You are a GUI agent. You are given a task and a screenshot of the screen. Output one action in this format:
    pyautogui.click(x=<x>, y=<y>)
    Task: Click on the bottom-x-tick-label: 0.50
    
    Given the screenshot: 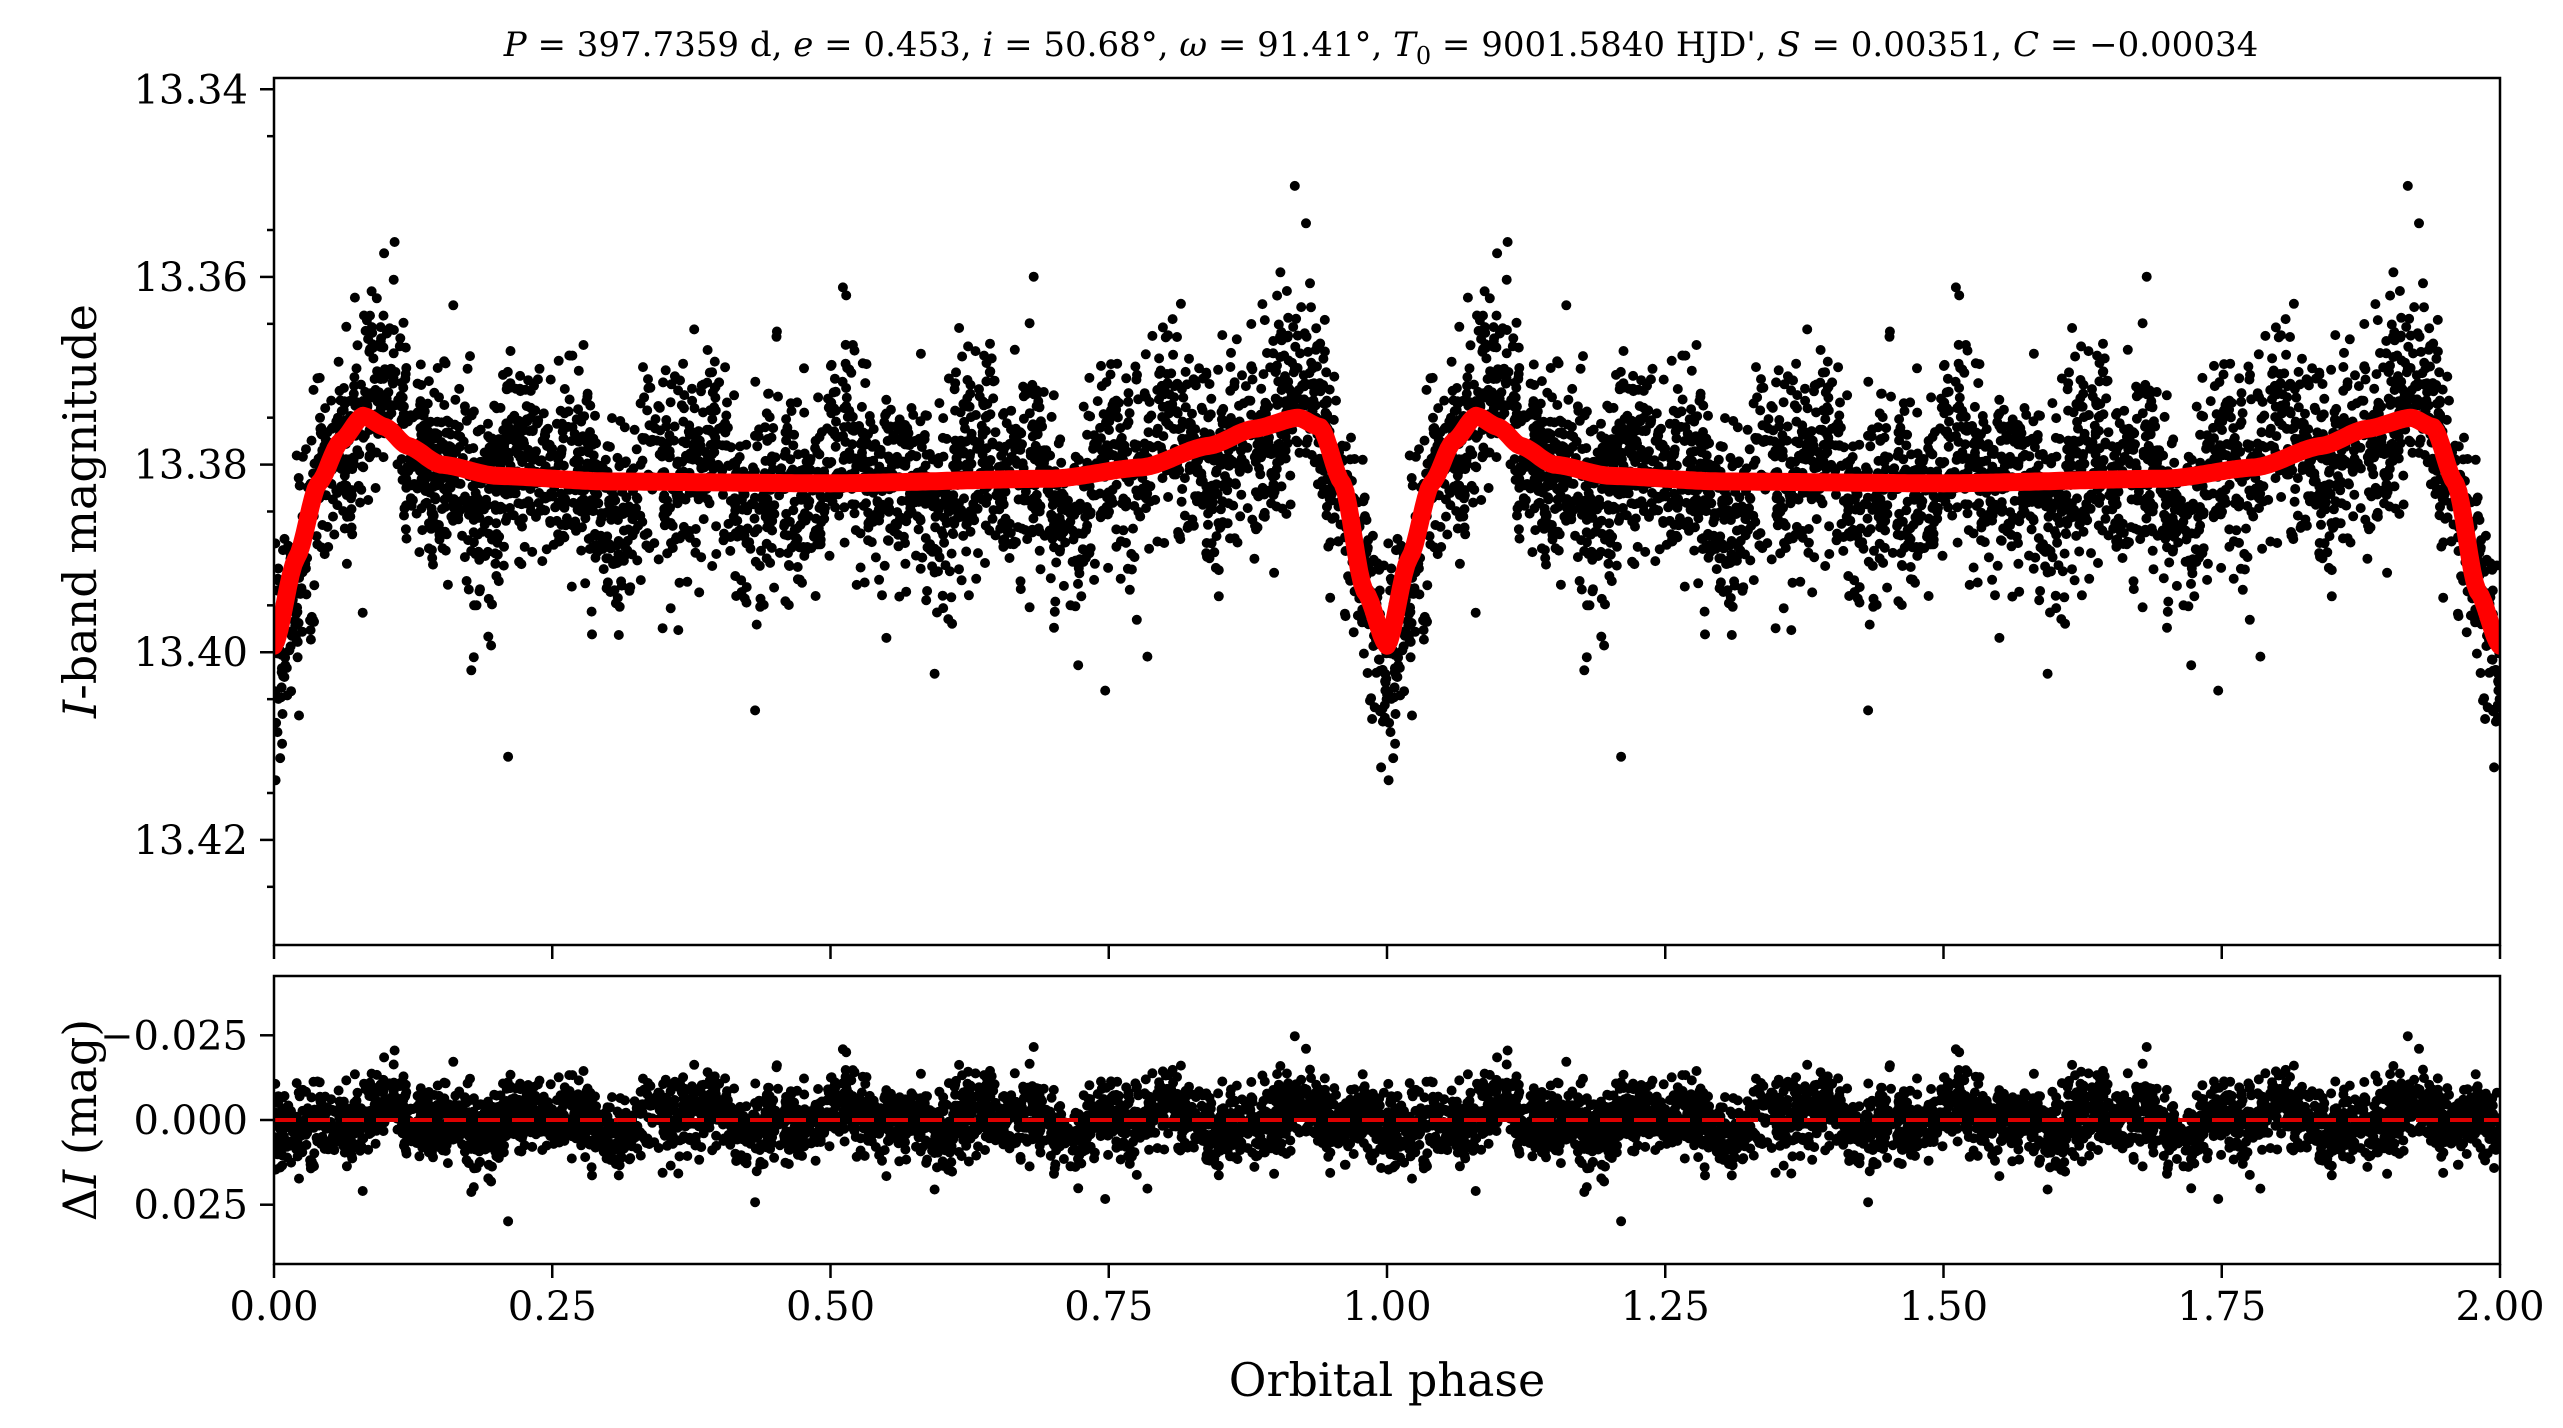 What is the action you would take?
    pyautogui.click(x=830, y=1307)
    